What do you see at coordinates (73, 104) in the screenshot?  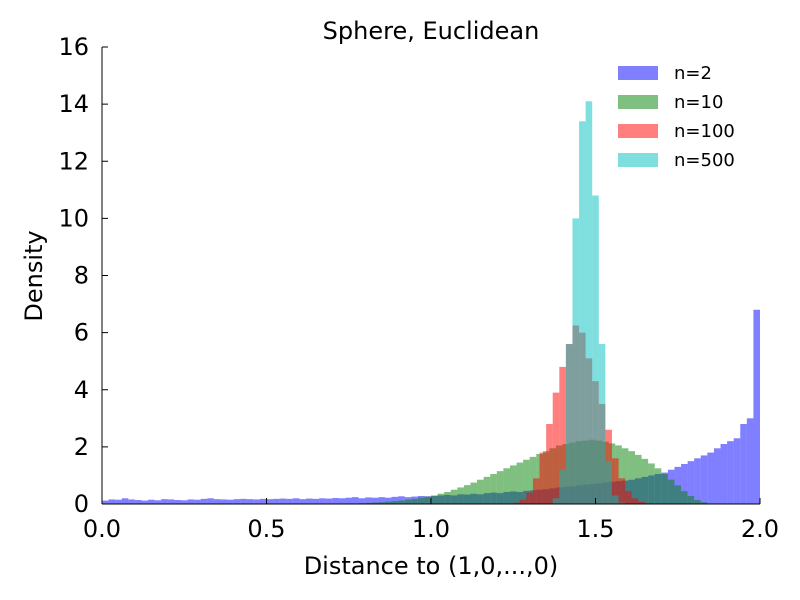 I see `y-tick-label: 14` at bounding box center [73, 104].